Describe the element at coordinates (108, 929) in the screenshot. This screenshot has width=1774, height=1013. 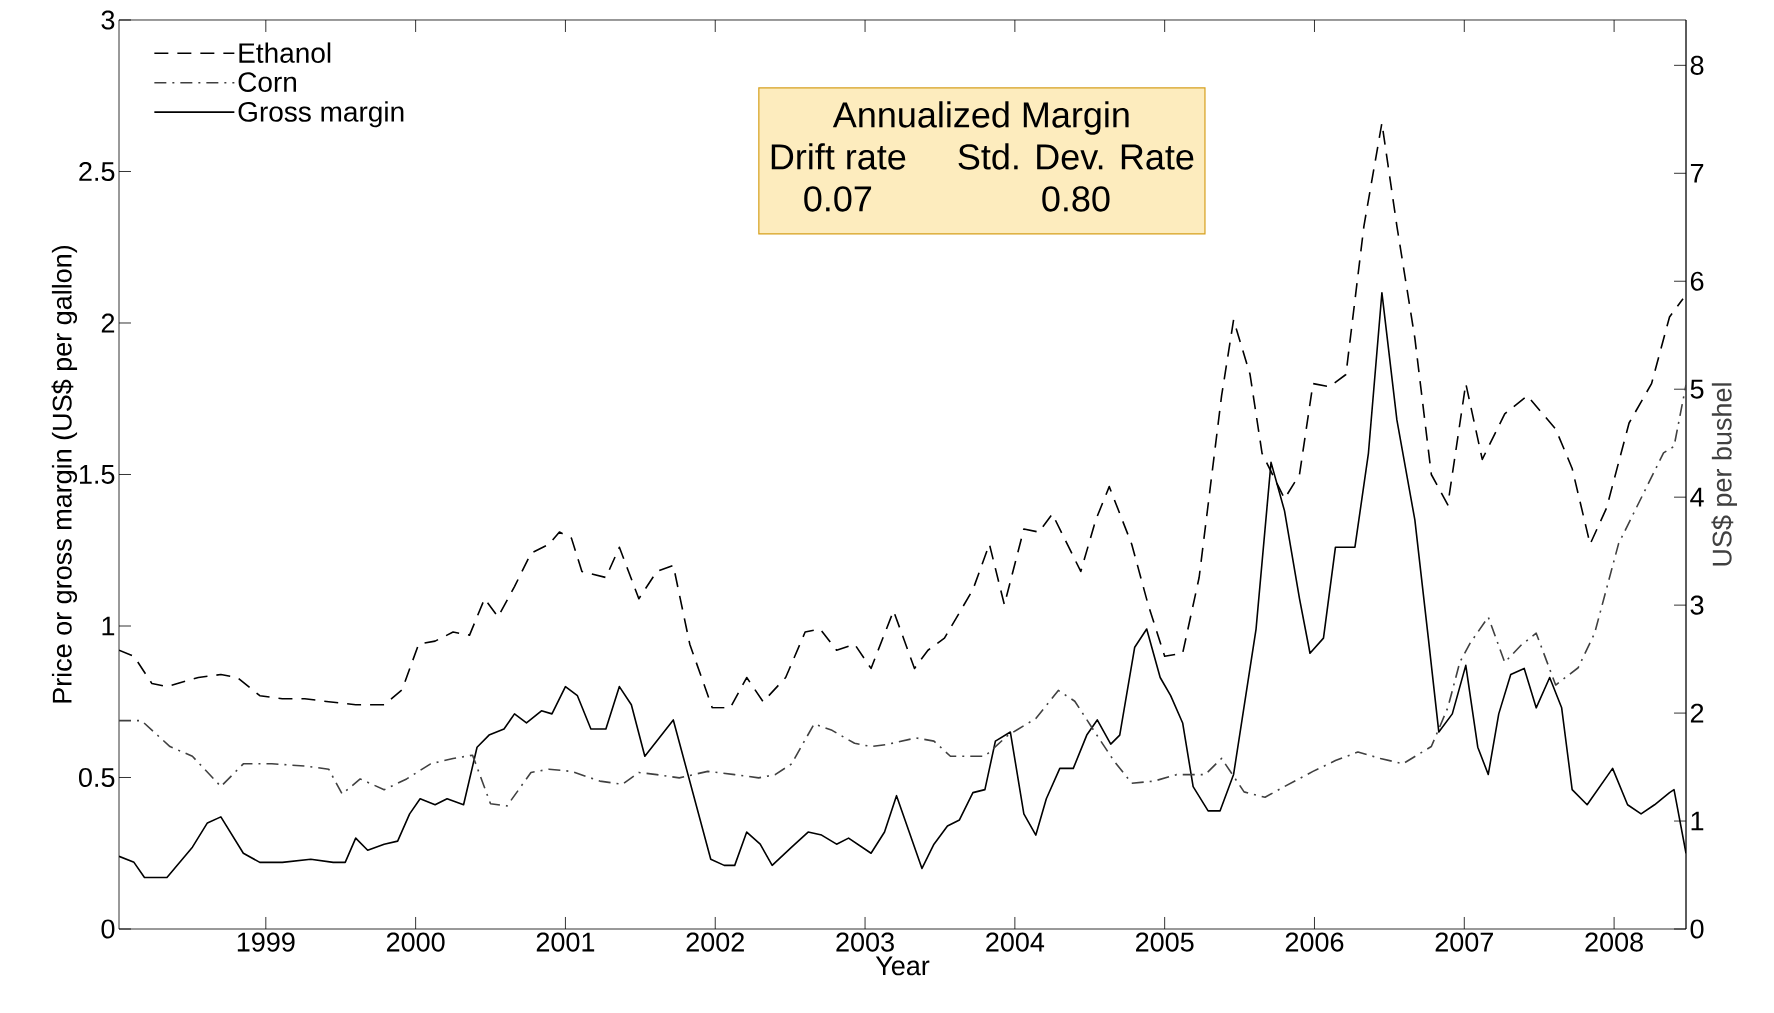
I see `y-tick-label: 0` at that location.